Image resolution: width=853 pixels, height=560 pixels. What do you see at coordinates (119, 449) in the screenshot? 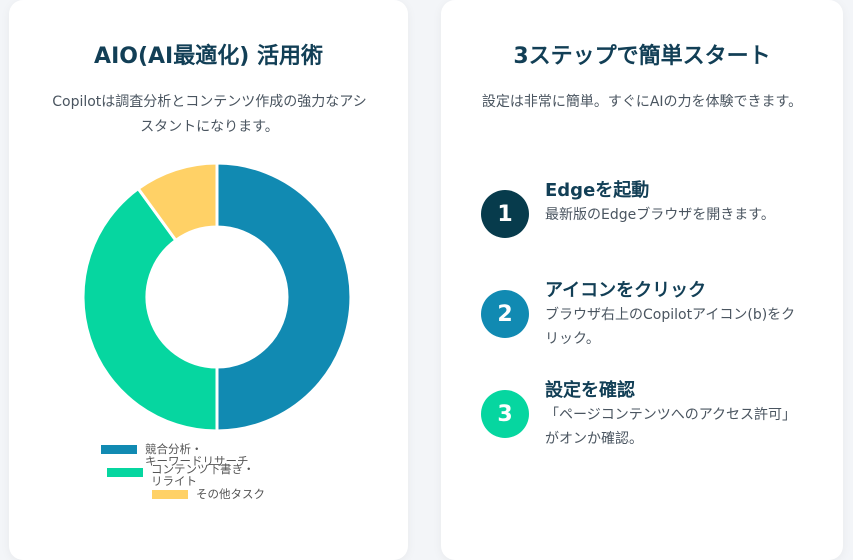
I see `legend-swatch-research` at bounding box center [119, 449].